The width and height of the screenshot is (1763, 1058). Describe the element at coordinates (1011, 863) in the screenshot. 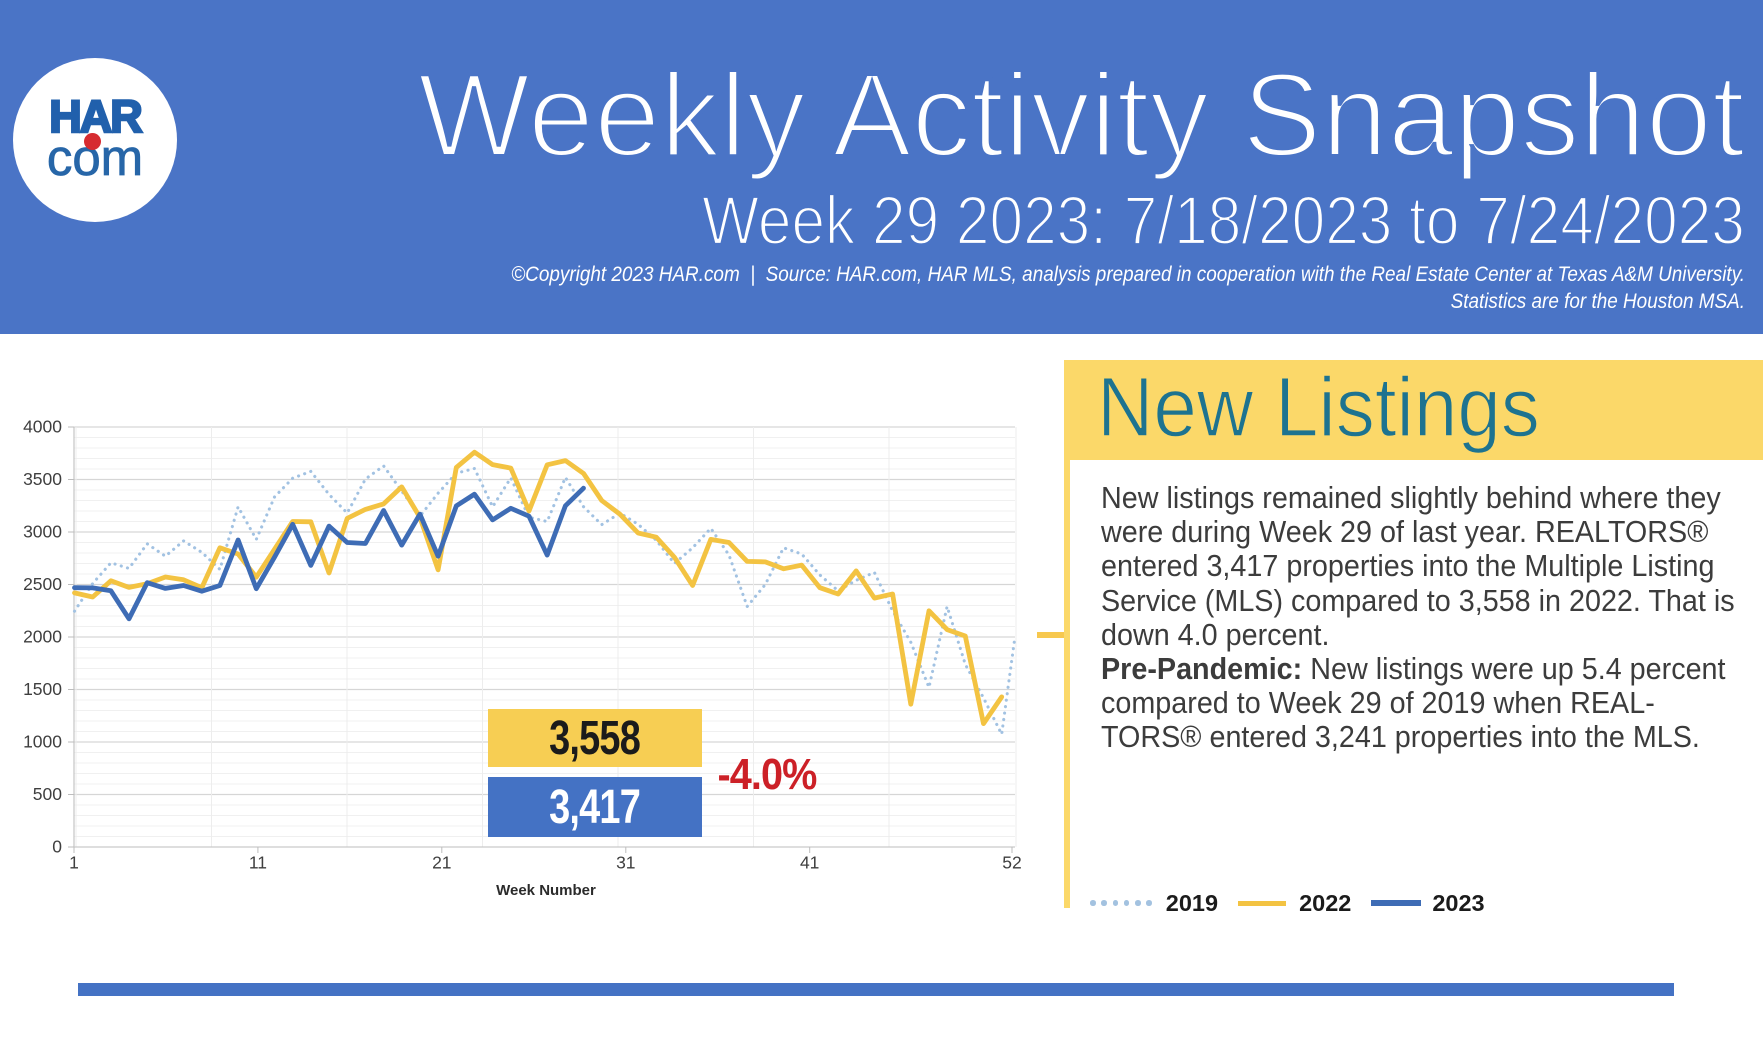

I see `svg-text: 52` at that location.